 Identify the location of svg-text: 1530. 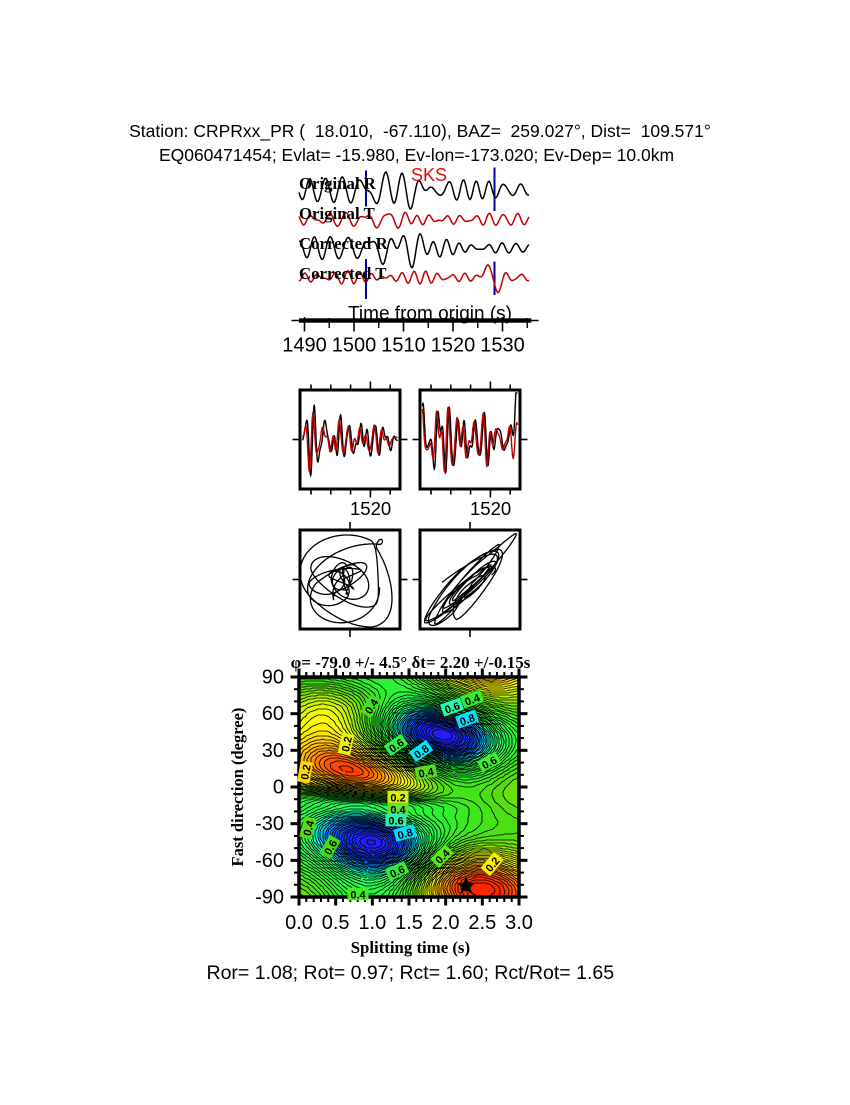
(502, 346).